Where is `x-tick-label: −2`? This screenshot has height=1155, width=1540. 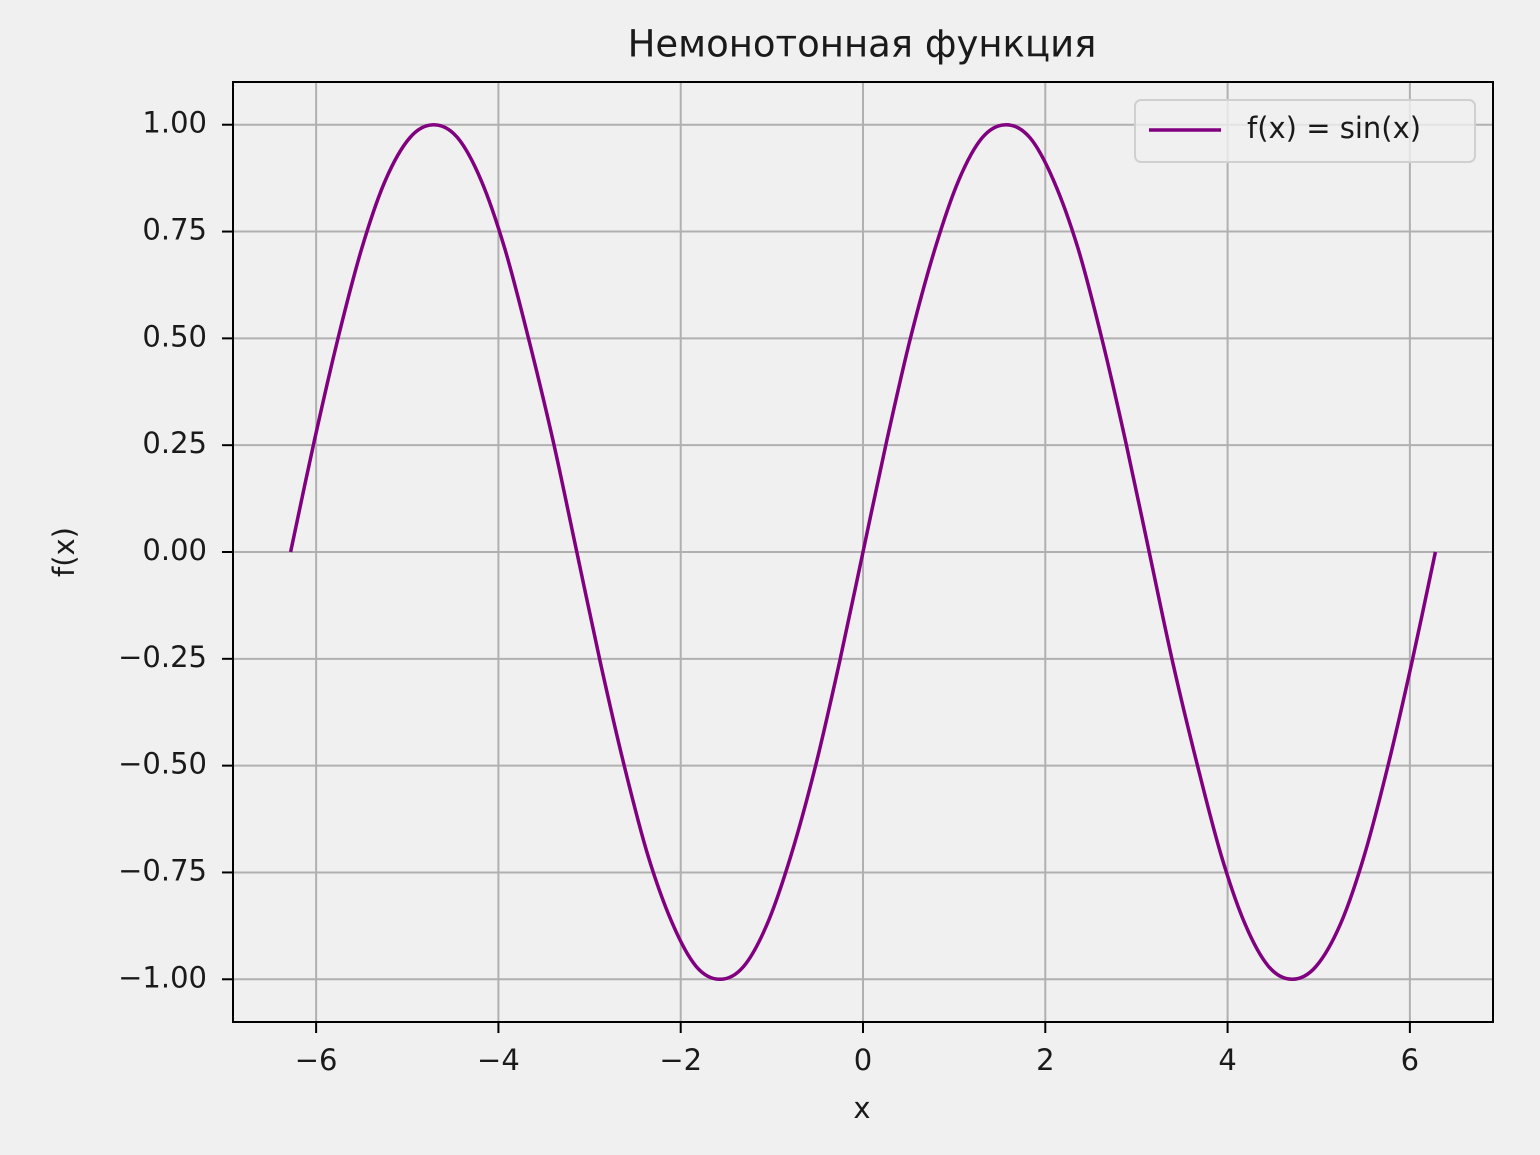
x-tick-label: −2 is located at coordinates (680, 1060).